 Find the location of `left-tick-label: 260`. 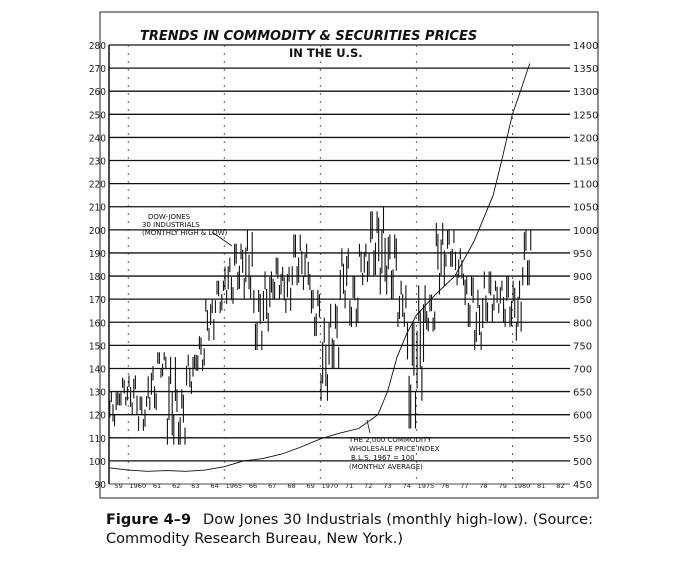

left-tick-label: 260 is located at coordinates (97, 92).